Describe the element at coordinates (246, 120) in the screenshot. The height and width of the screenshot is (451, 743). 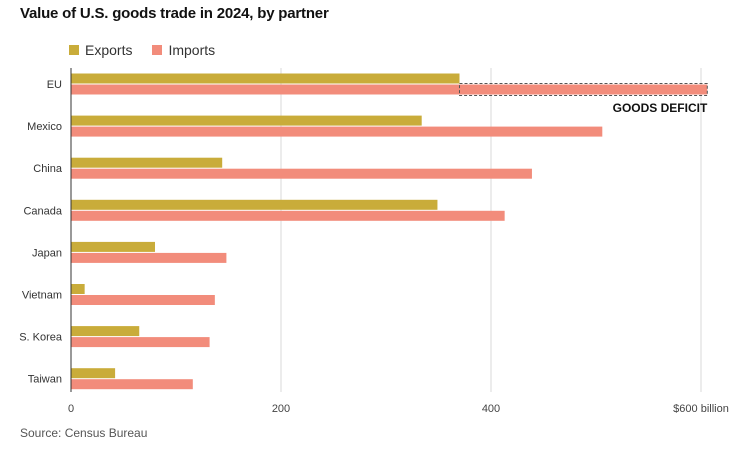
I see `bar-exports-mexico` at that location.